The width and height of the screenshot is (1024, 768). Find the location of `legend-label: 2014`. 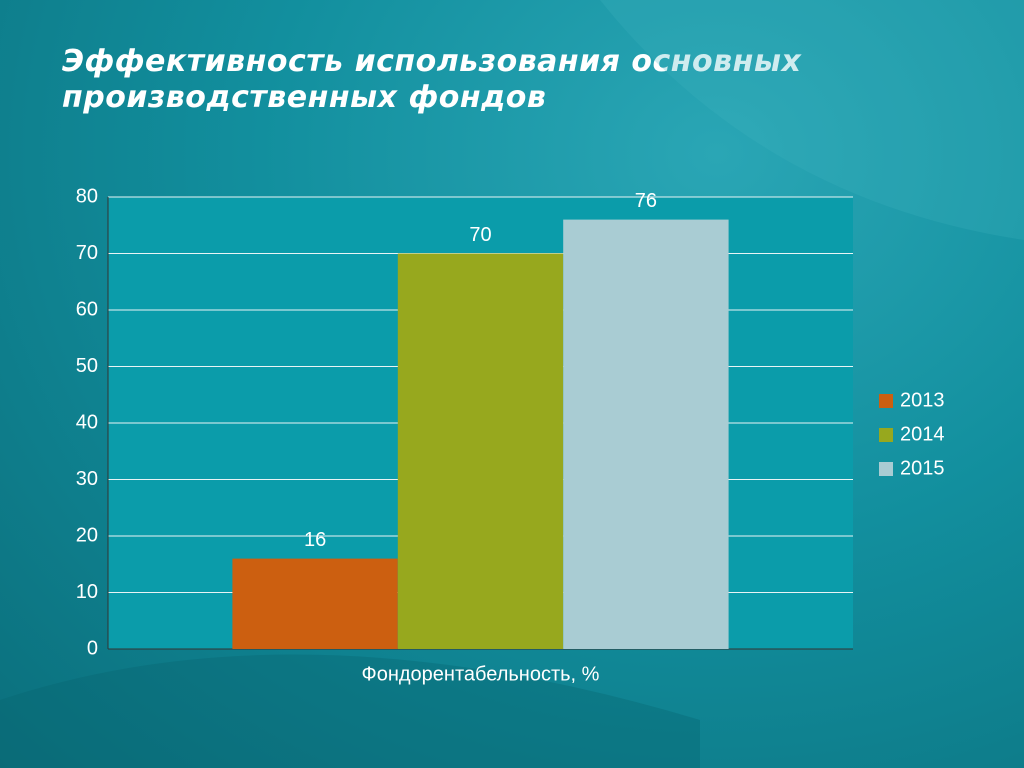

legend-label: 2014 is located at coordinates (922, 434).